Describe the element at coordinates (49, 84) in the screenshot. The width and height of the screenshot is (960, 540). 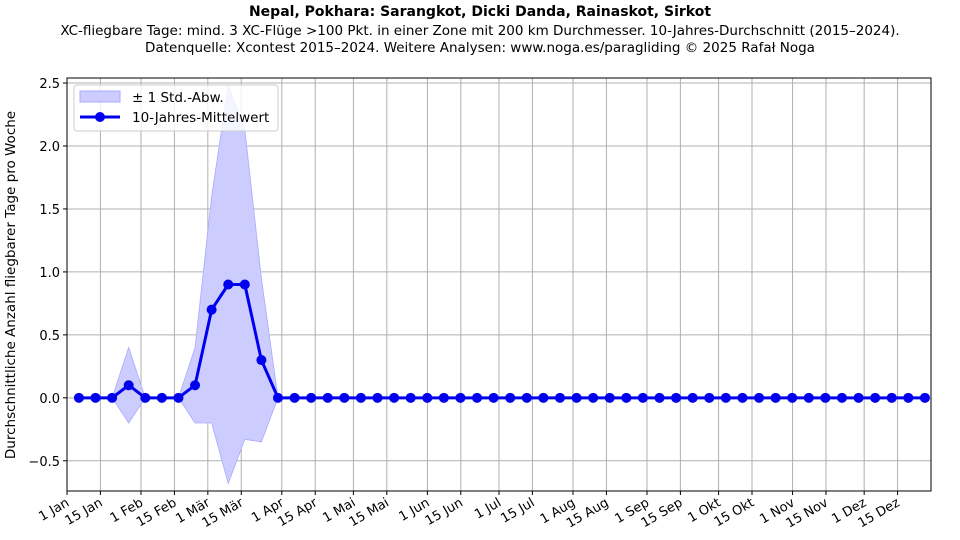
I see `y-tick-label: 2.5` at that location.